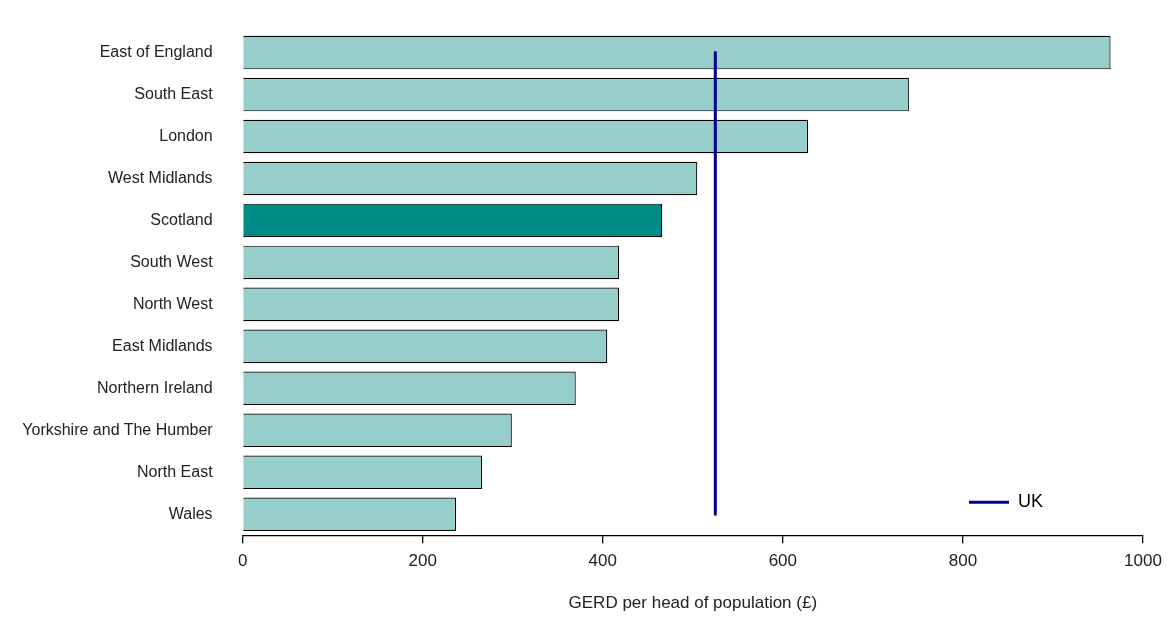 The image size is (1175, 624). What do you see at coordinates (172, 261) in the screenshot?
I see `y-tick-label: South West` at bounding box center [172, 261].